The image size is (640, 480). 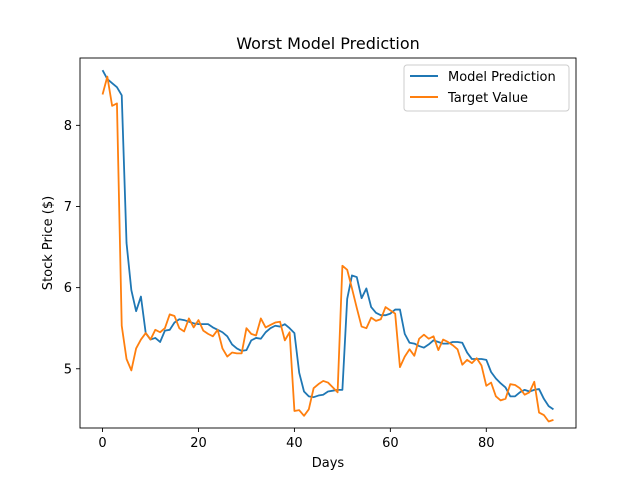 I want to click on legend-label-model-prediction: Model Prediction, so click(x=502, y=77).